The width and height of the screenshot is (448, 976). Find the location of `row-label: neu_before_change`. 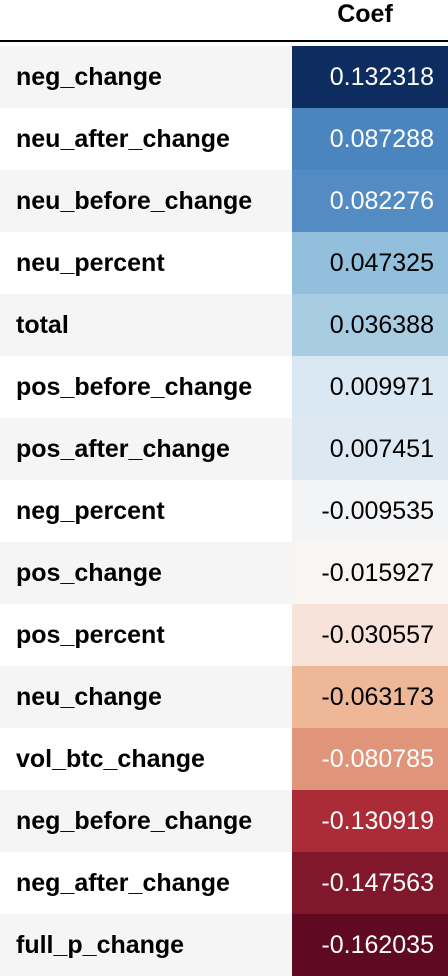

row-label: neu_before_change is located at coordinates (146, 201).